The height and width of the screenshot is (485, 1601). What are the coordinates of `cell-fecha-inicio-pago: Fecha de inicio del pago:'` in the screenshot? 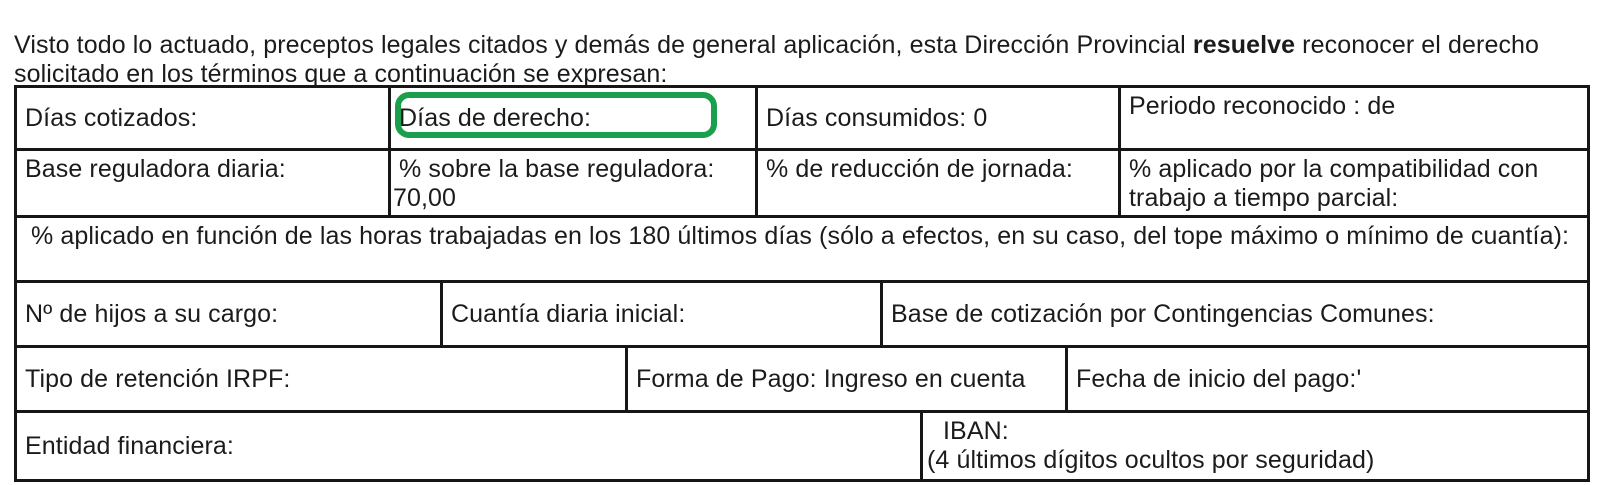 It's located at (1327, 379).